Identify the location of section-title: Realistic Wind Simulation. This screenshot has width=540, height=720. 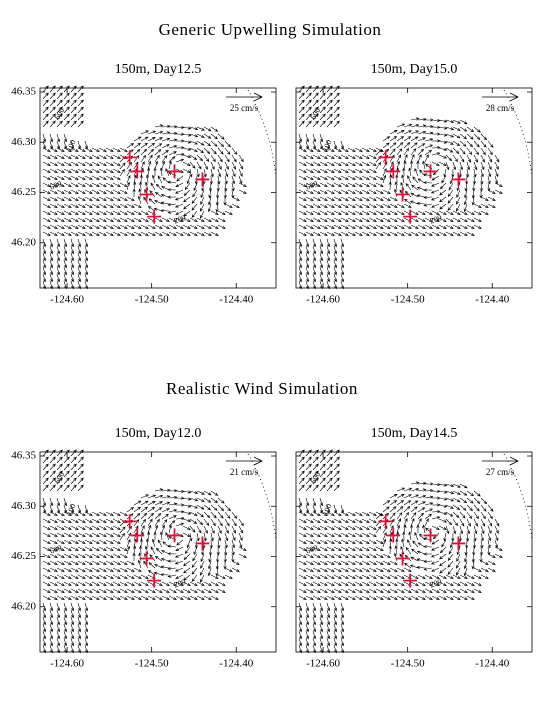
(262, 388).